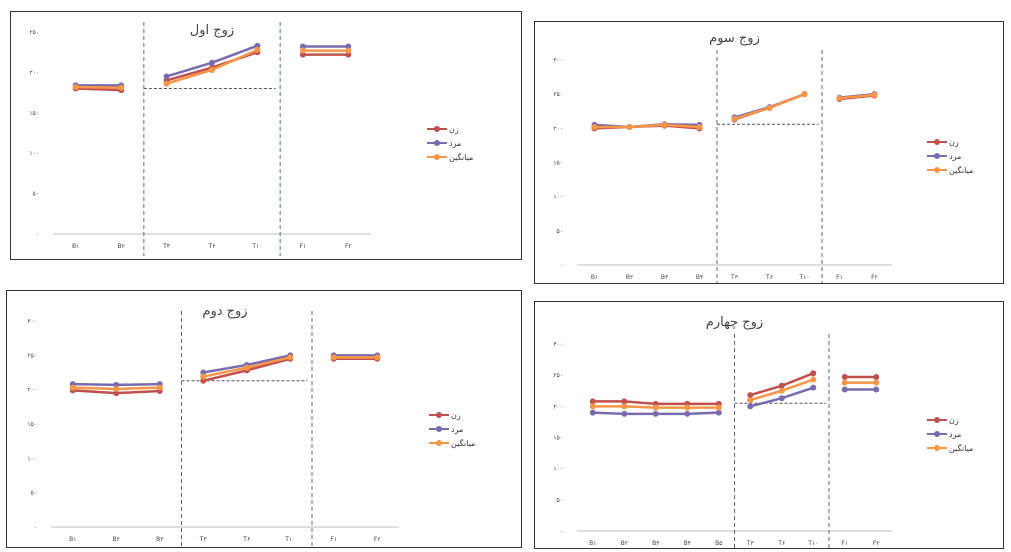  I want to click on chart-title: زوج دوم, so click(224, 311).